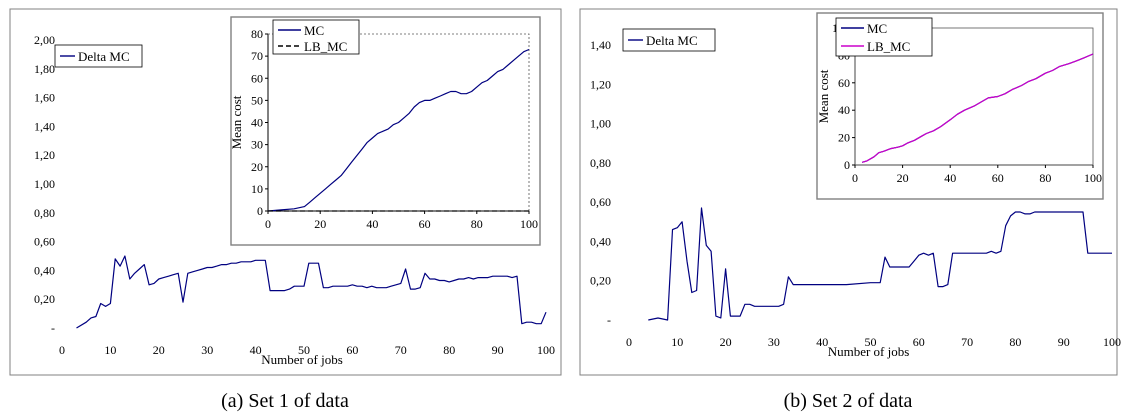 This screenshot has width=1122, height=420. Describe the element at coordinates (257, 189) in the screenshot. I see `inset-y-tick-label: 10` at that location.